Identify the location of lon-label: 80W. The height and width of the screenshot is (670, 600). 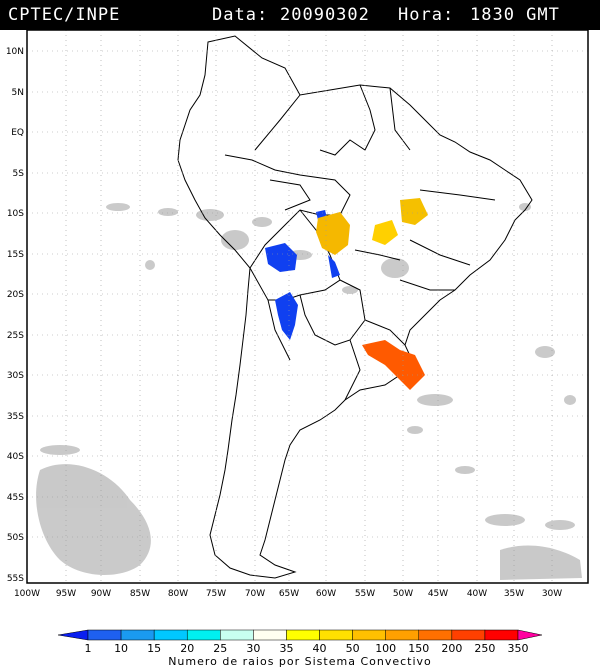
(178, 594).